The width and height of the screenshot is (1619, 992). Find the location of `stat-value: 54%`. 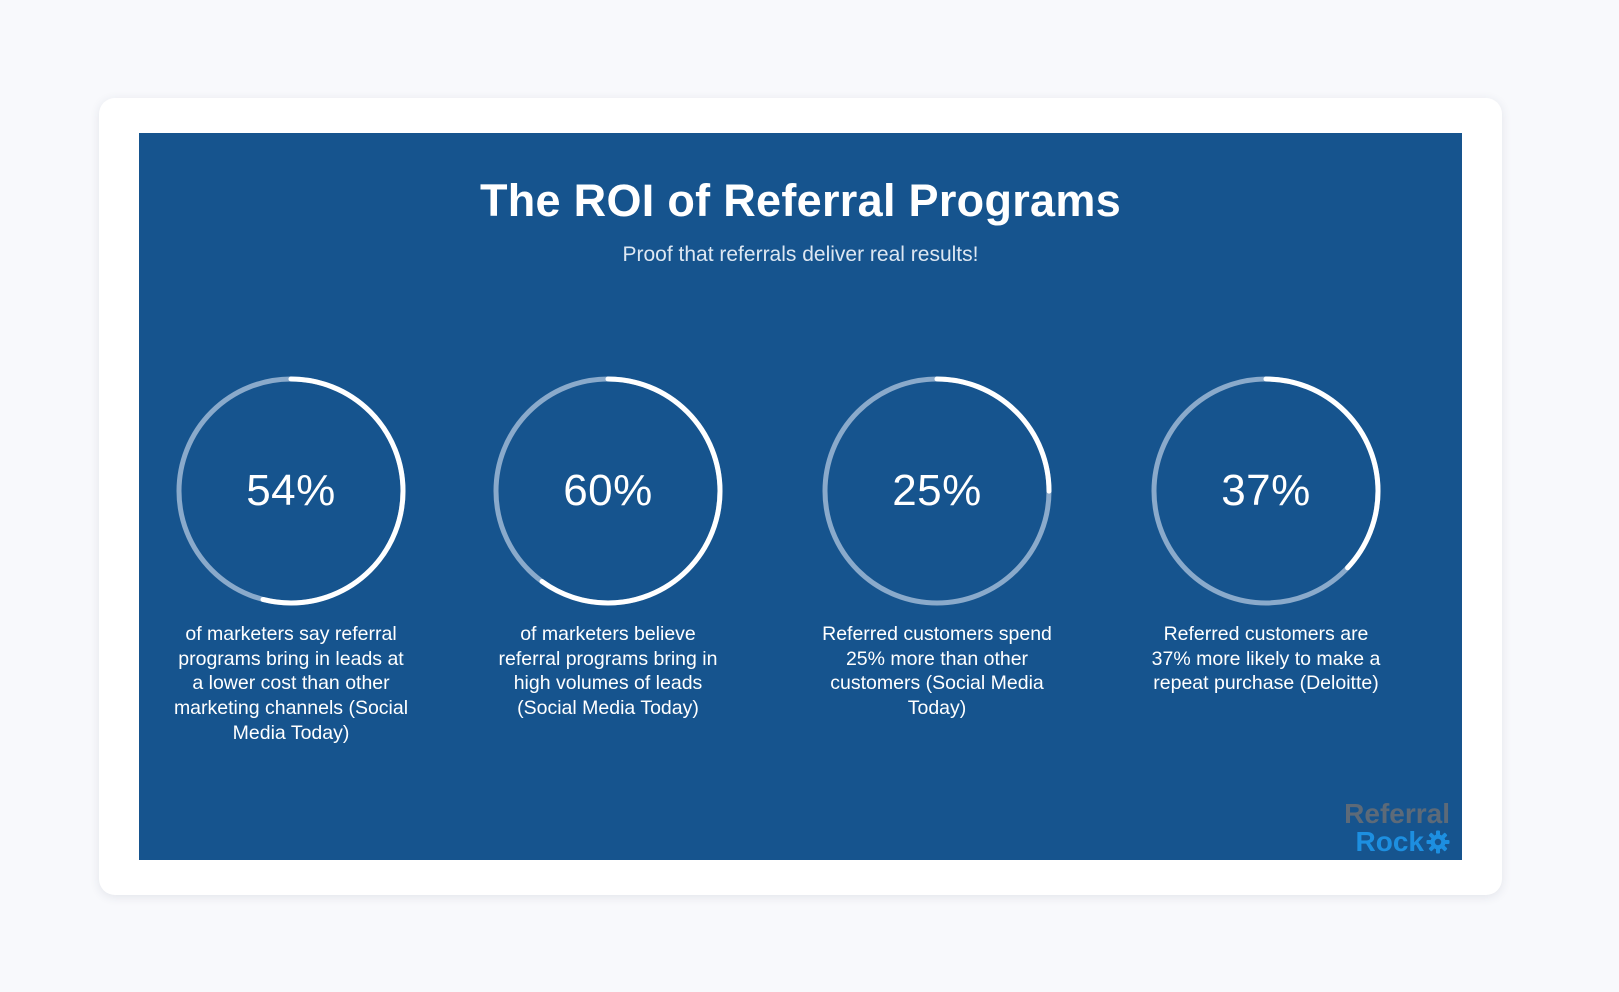

stat-value: 54% is located at coordinates (291, 490).